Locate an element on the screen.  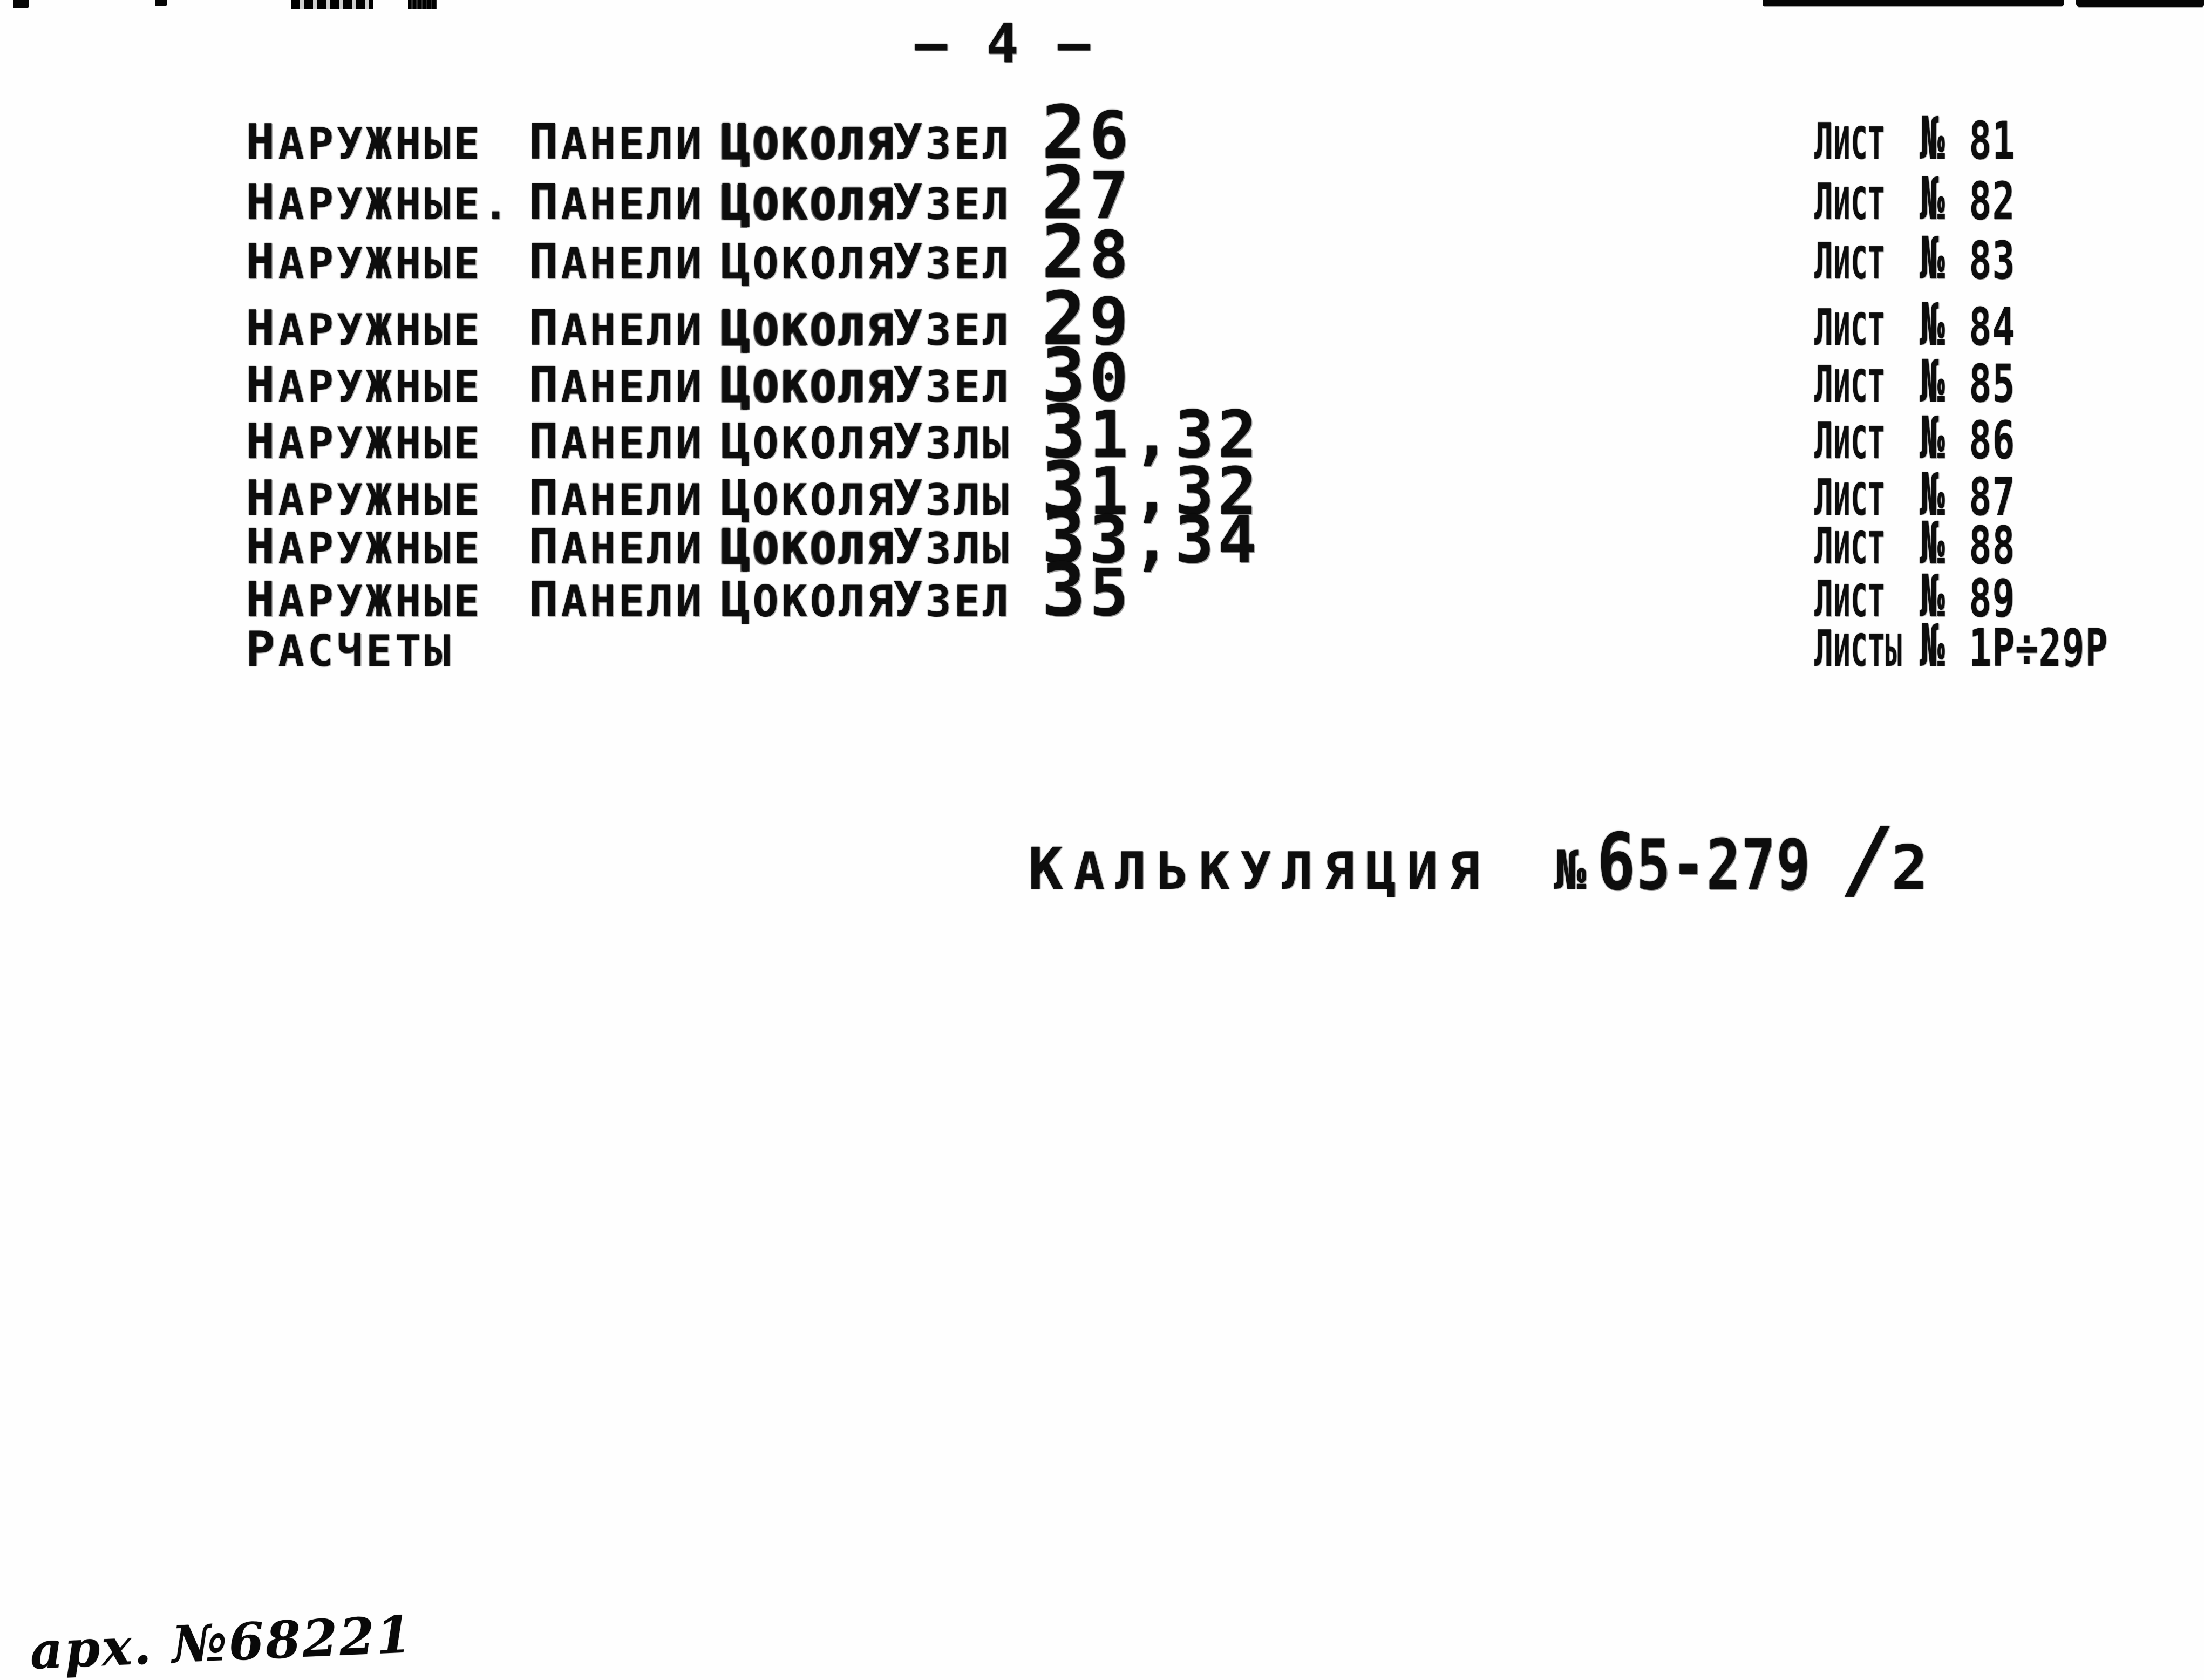
sheet-number: № 81 is located at coordinates (1968, 138).